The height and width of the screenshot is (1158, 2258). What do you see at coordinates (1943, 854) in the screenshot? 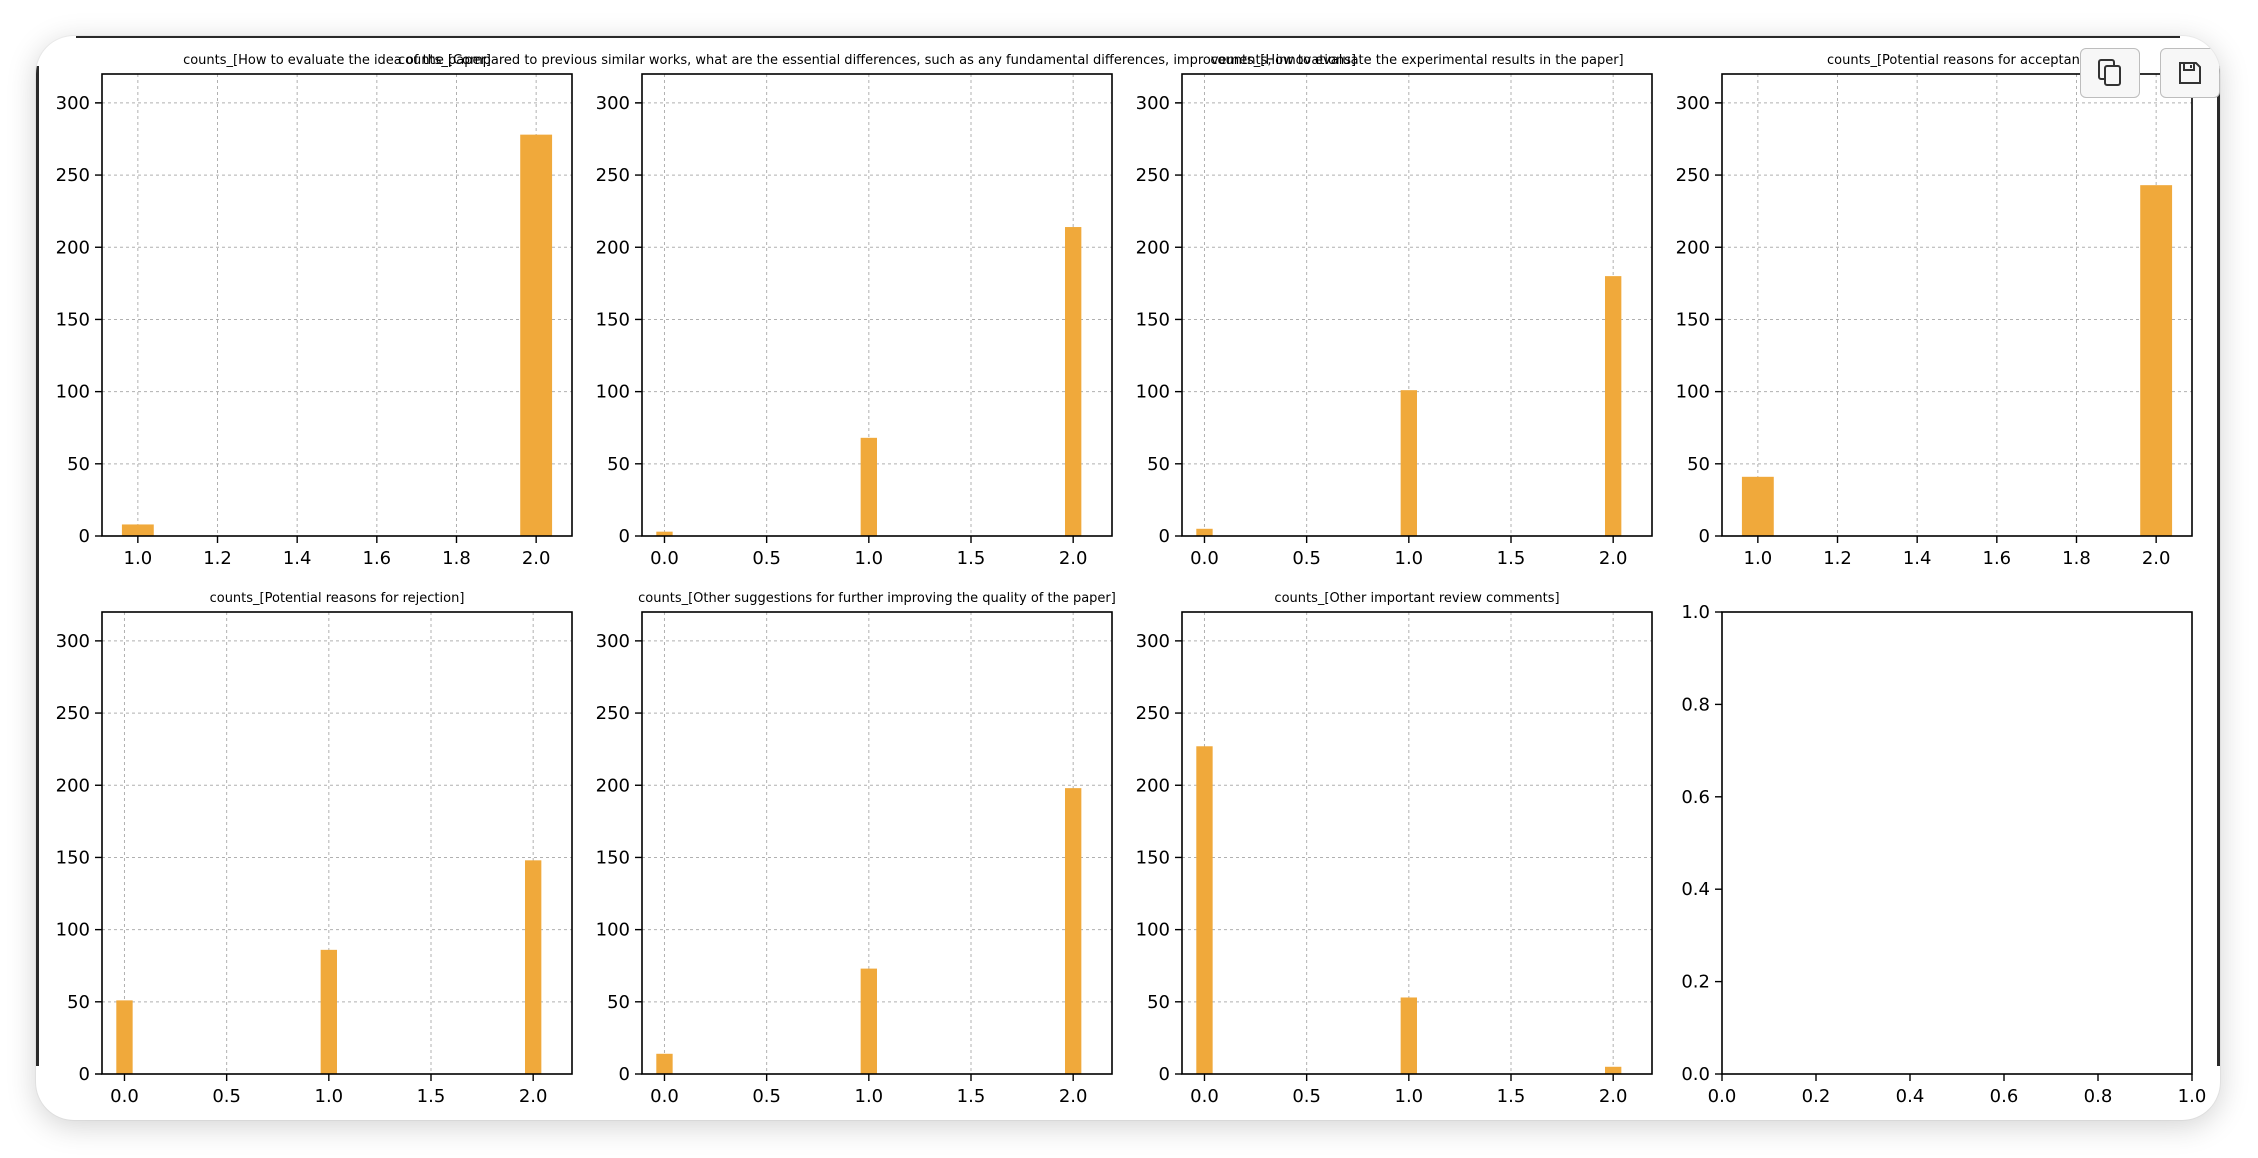
I see `subplot-8: 0.0 0.2 0.4 0.6 0.8 1.0 0.0 0.2 0.4 0.6 0.8 1.0` at bounding box center [1943, 854].